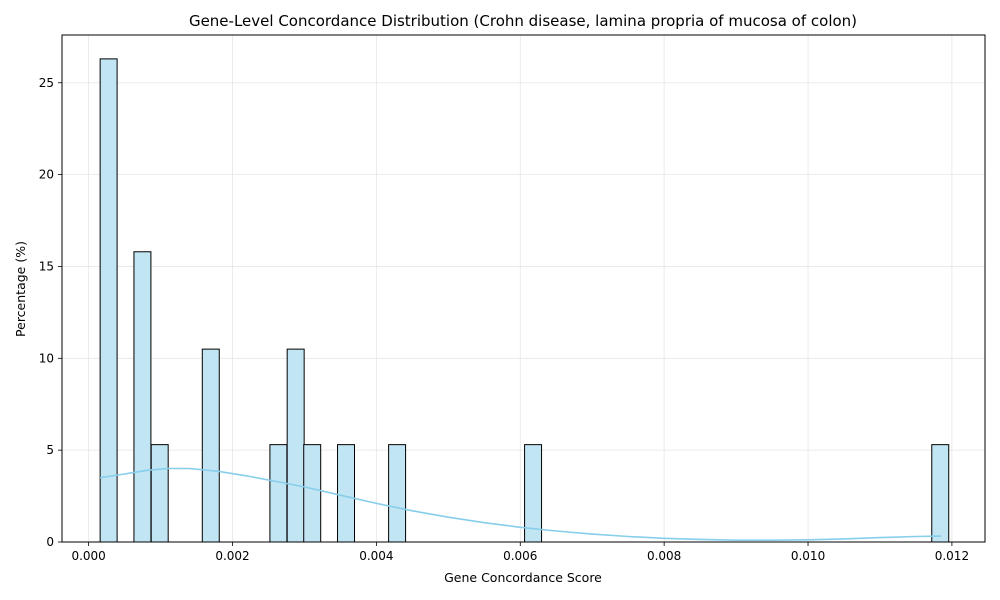 This screenshot has width=1000, height=600. Describe the element at coordinates (88, 556) in the screenshot. I see `x-tick-label: 0.000` at that location.